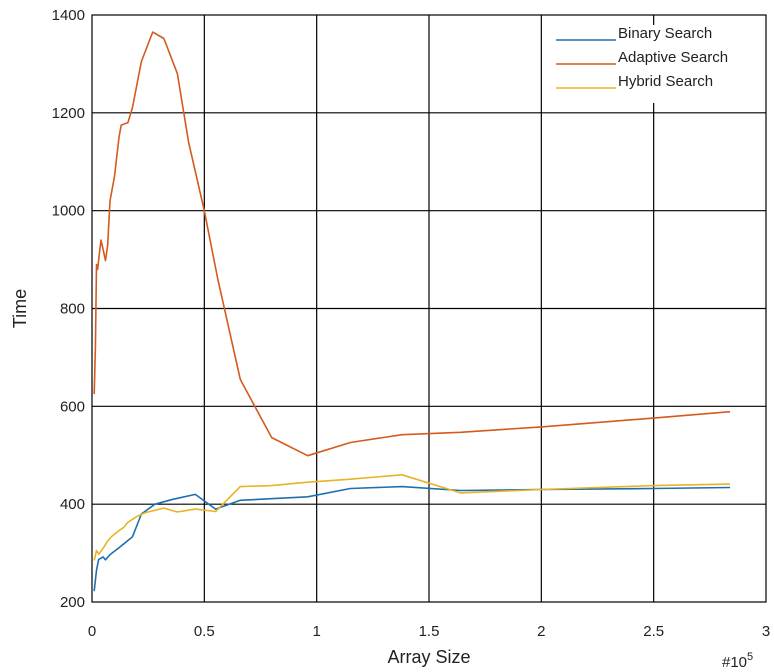  I want to click on y-tick-label: 1400, so click(68, 15).